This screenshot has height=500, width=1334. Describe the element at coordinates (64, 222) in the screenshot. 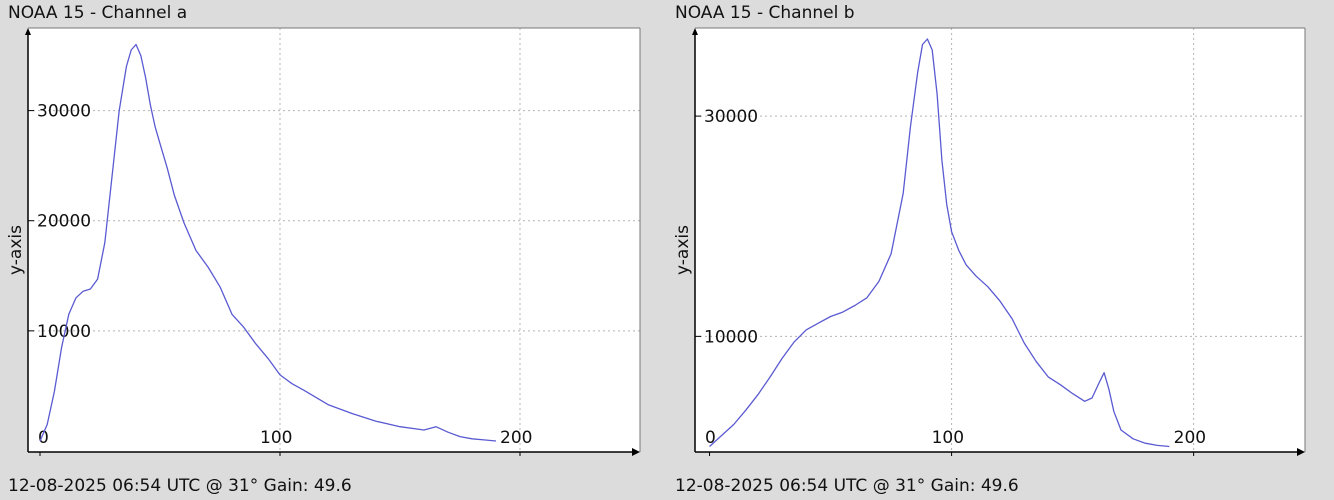

I see `y-tick-label: 20000` at that location.